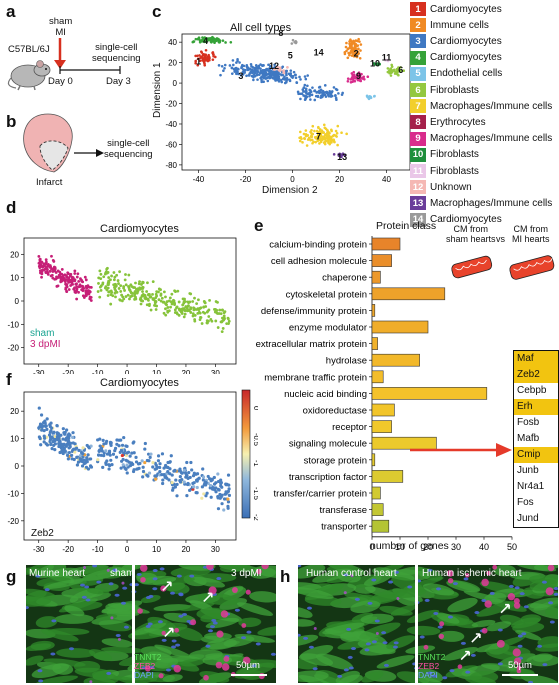 Image resolution: width=559 pixels, height=685 pixels. I want to click on day3-label: Day 3, so click(118, 81).